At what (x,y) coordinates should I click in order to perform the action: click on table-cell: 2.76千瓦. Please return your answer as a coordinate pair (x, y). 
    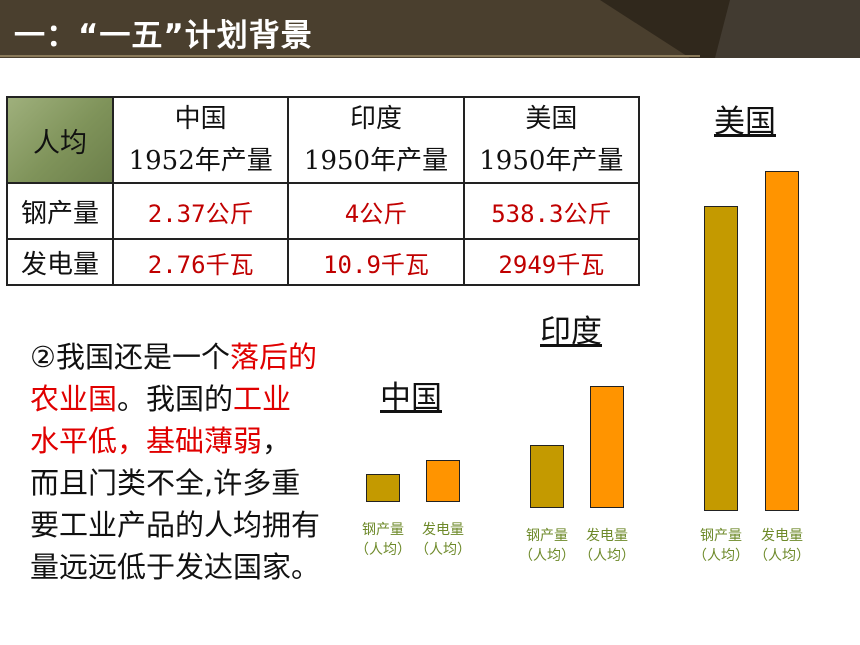
    Looking at the image, I should click on (200, 262).